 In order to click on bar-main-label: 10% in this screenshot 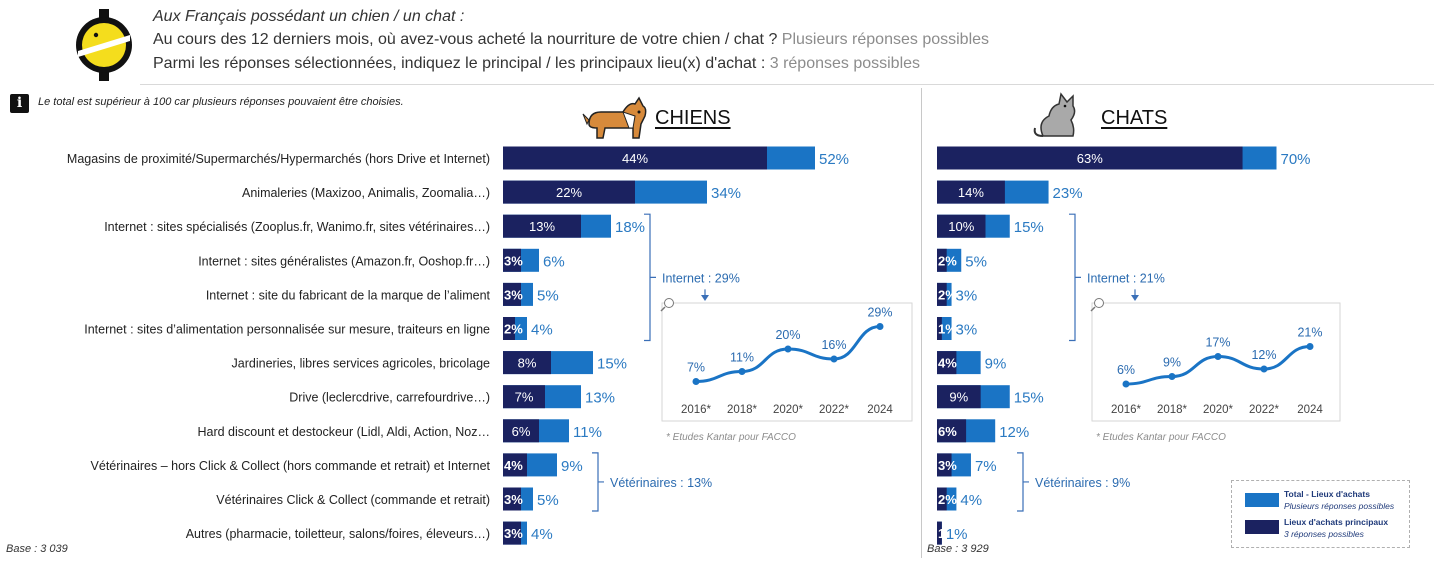, I will do `click(961, 226)`.